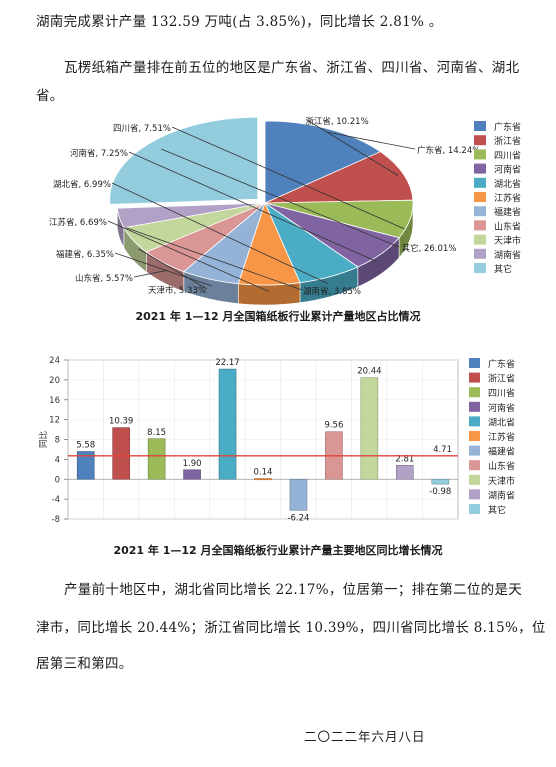 This screenshot has height=767, width=556. I want to click on pie-label-5: 湖北省, 6.99%, so click(82, 184).